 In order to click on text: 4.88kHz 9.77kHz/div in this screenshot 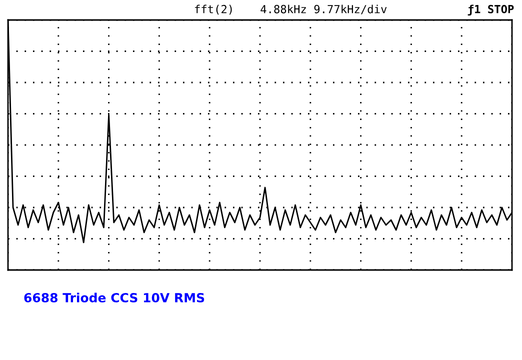, I will do `click(323, 9)`.